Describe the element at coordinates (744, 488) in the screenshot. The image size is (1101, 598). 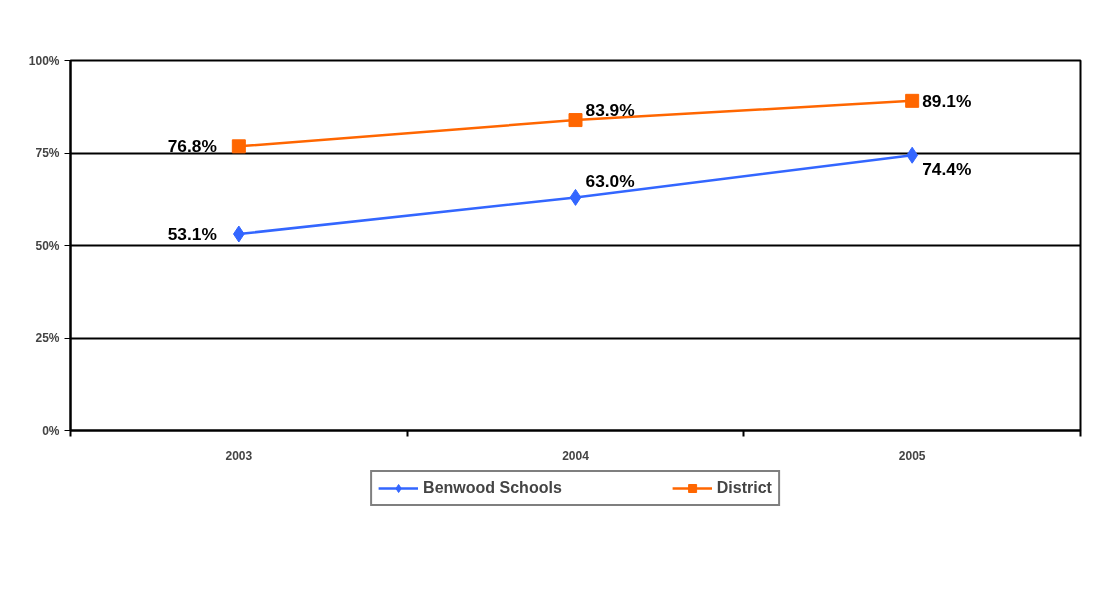
I see `legend-label: District` at that location.